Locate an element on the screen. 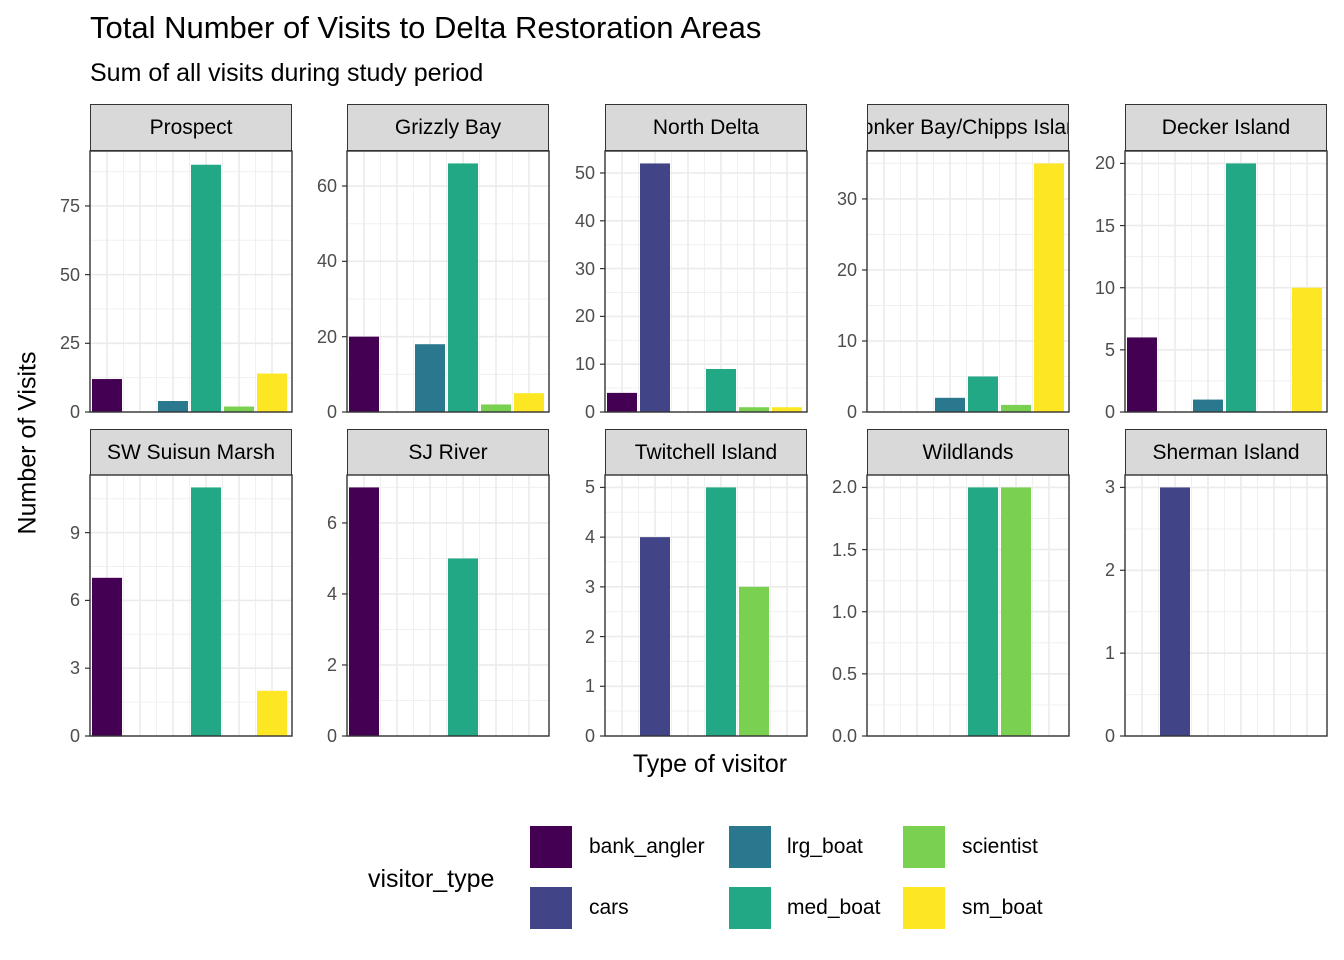  facet-title: SW Suisun Marsh is located at coordinates (191, 452).